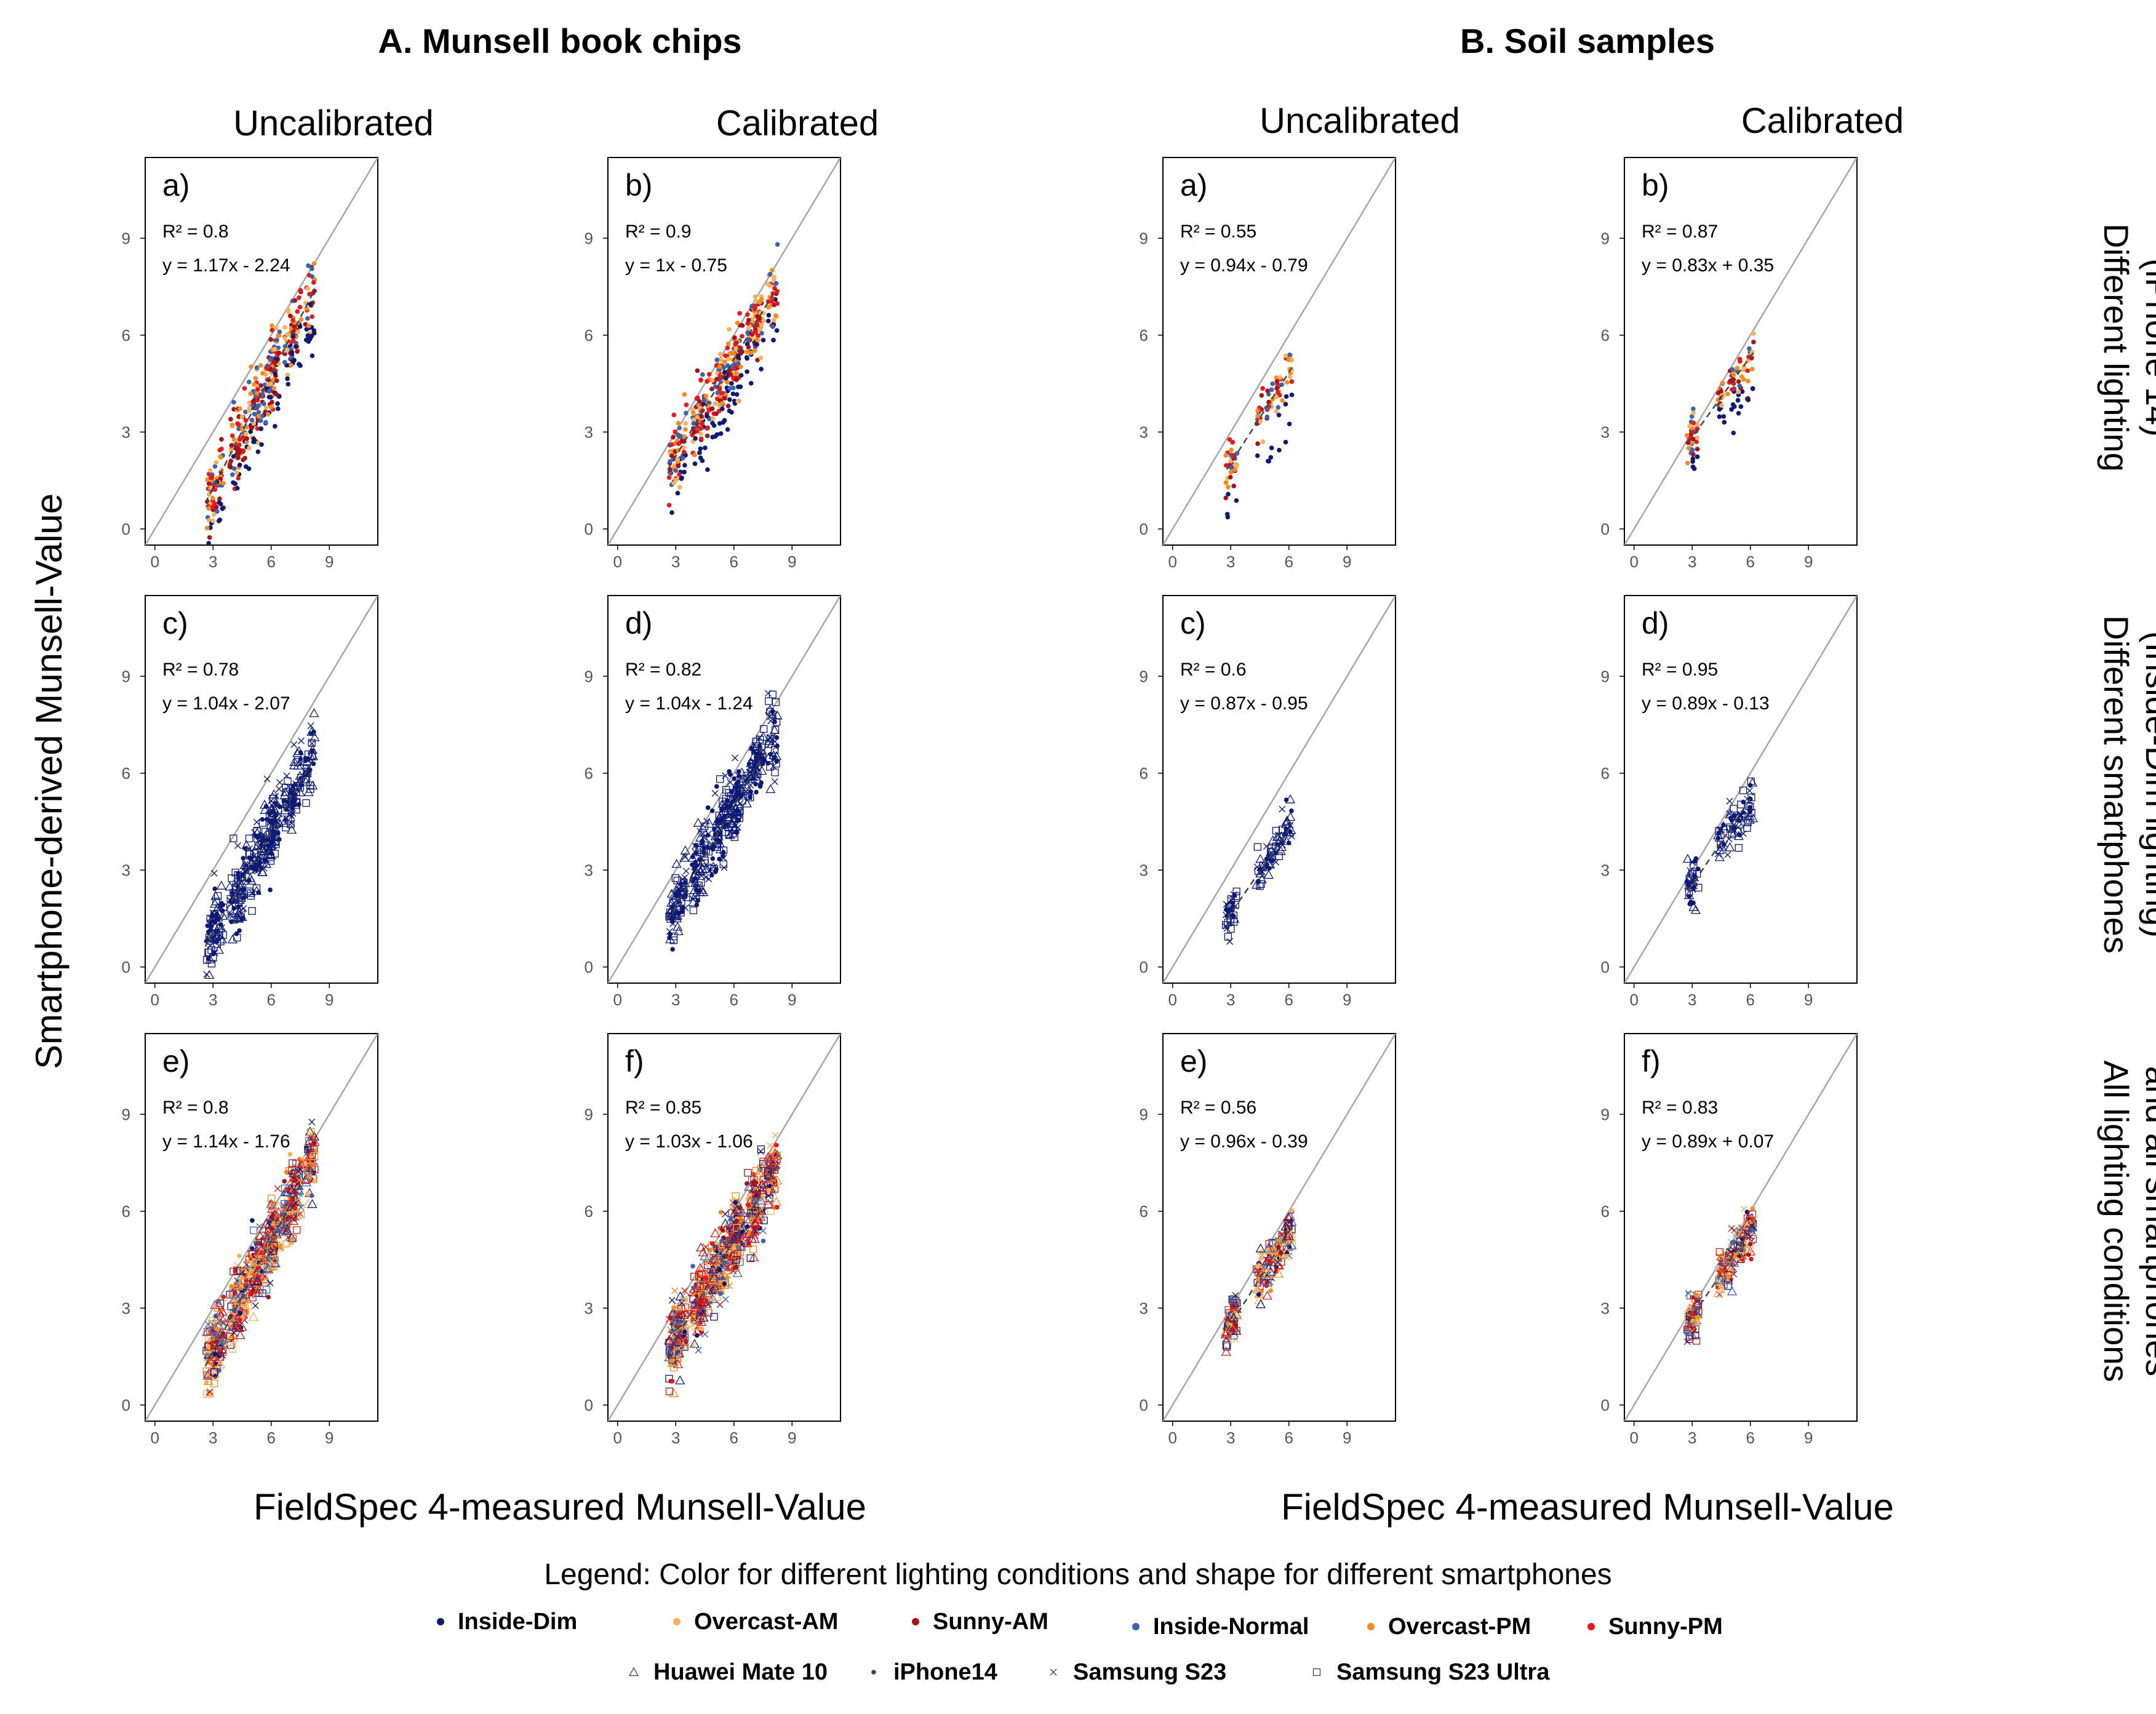 This screenshot has width=2156, height=1714. What do you see at coordinates (261, 790) in the screenshot?
I see `identity-line` at bounding box center [261, 790].